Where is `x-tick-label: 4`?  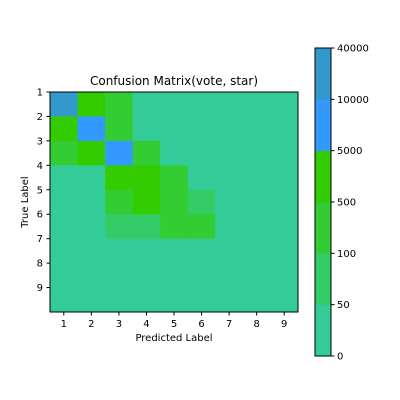
x-tick-label: 4 is located at coordinates (146, 324).